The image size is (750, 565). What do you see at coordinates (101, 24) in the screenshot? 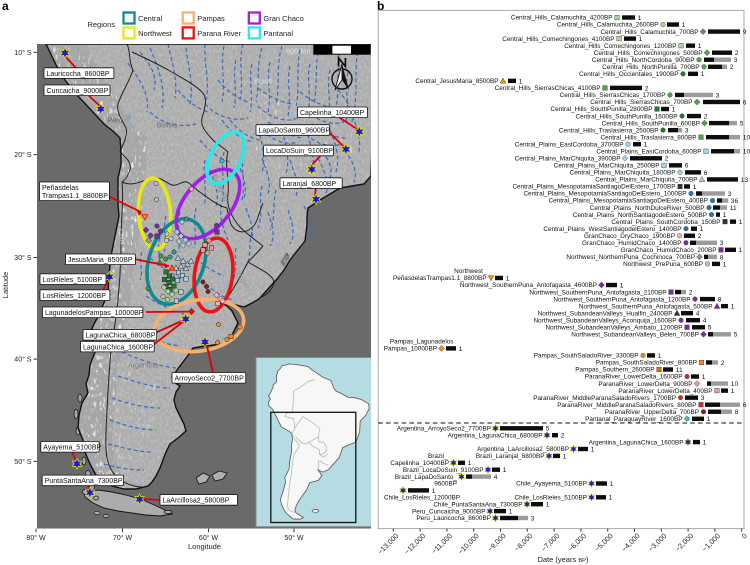
I see `svg-text: Regions` at bounding box center [101, 24].